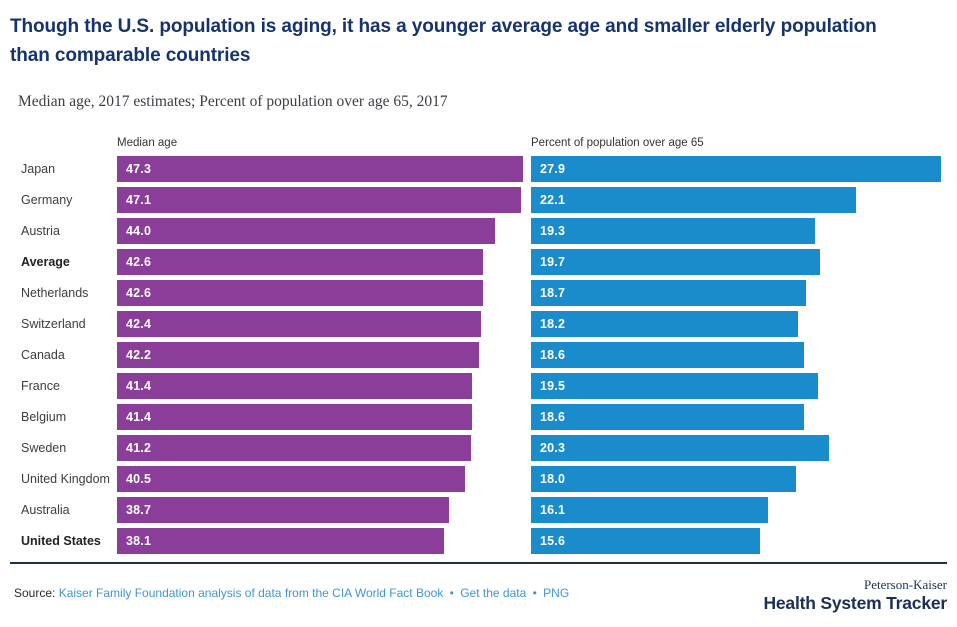 The width and height of the screenshot is (957, 627). Describe the element at coordinates (855, 596) in the screenshot. I see `brand-logo: Peterson-Kaiser Health System Tracker` at that location.